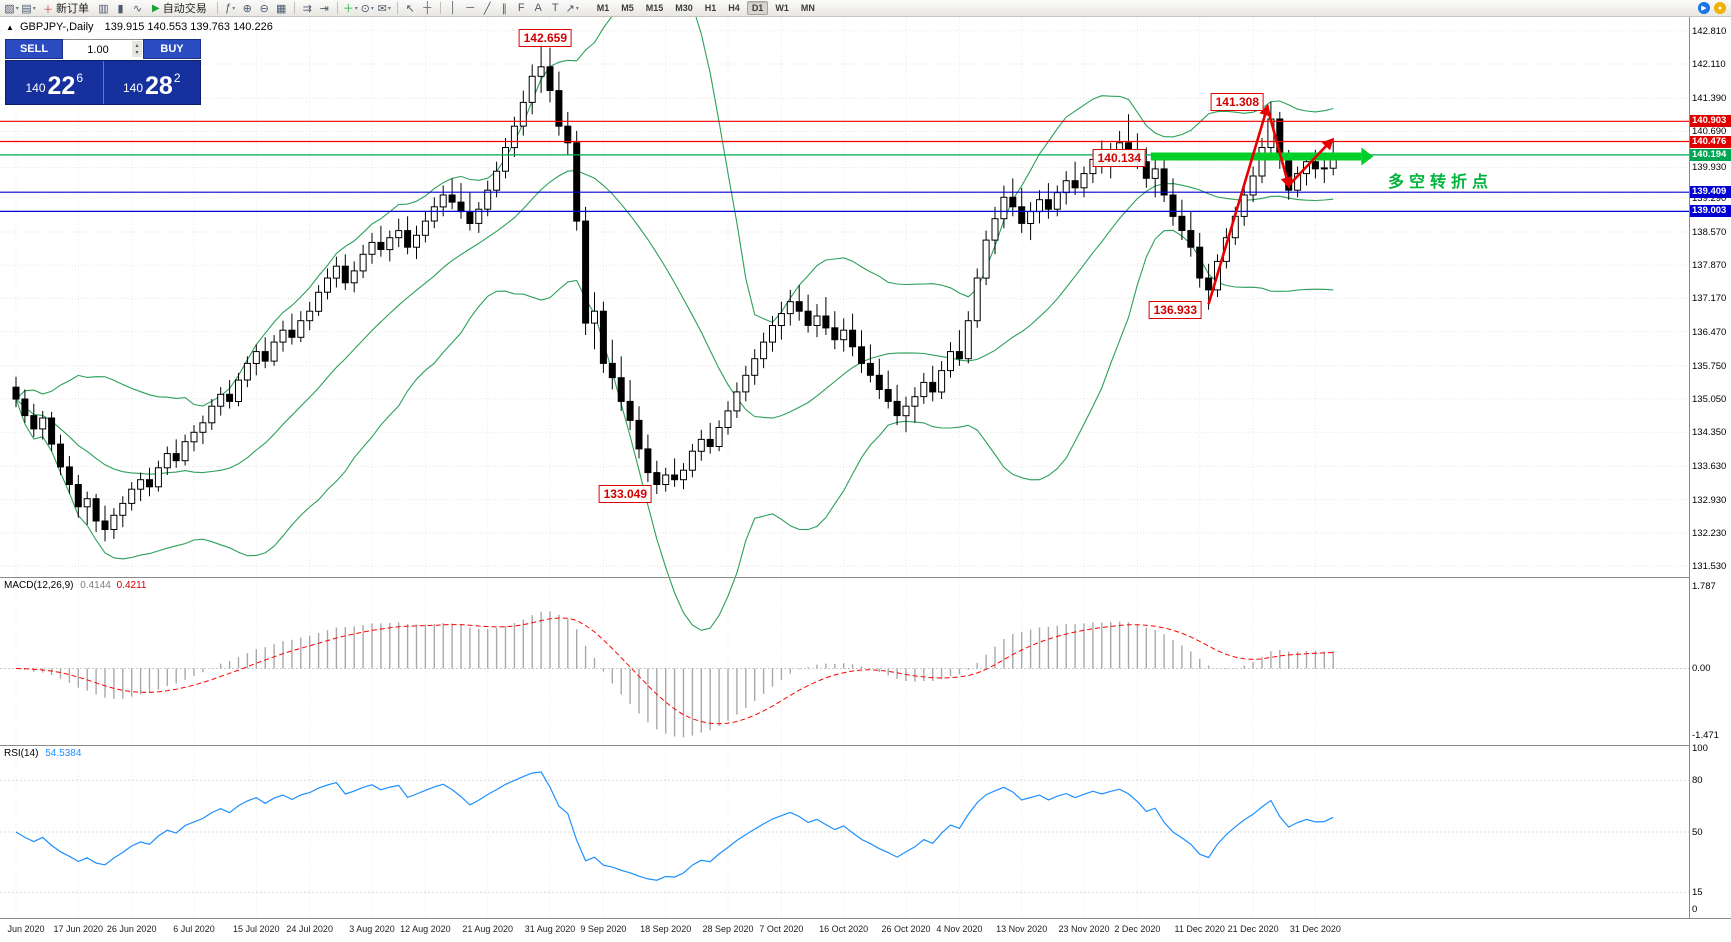 Image resolution: width=1731 pixels, height=942 pixels. I want to click on axis-label: 80, so click(1697, 781).